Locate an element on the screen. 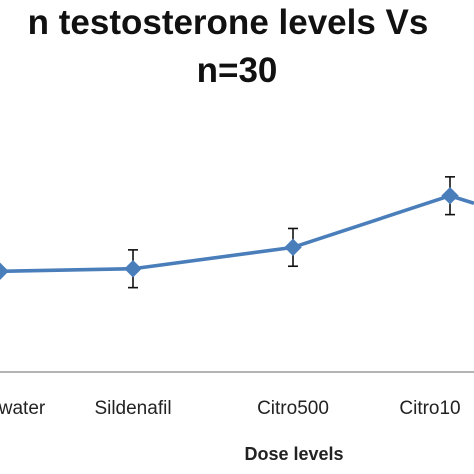  chart-title-line-1: n testosterone levels Vs is located at coordinates (228, 22).